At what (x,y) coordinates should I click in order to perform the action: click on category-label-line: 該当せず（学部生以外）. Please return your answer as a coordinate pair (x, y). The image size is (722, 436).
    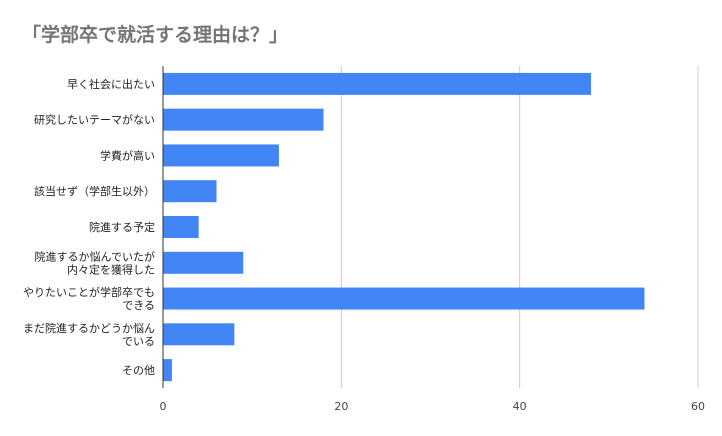
    Looking at the image, I should click on (94, 191).